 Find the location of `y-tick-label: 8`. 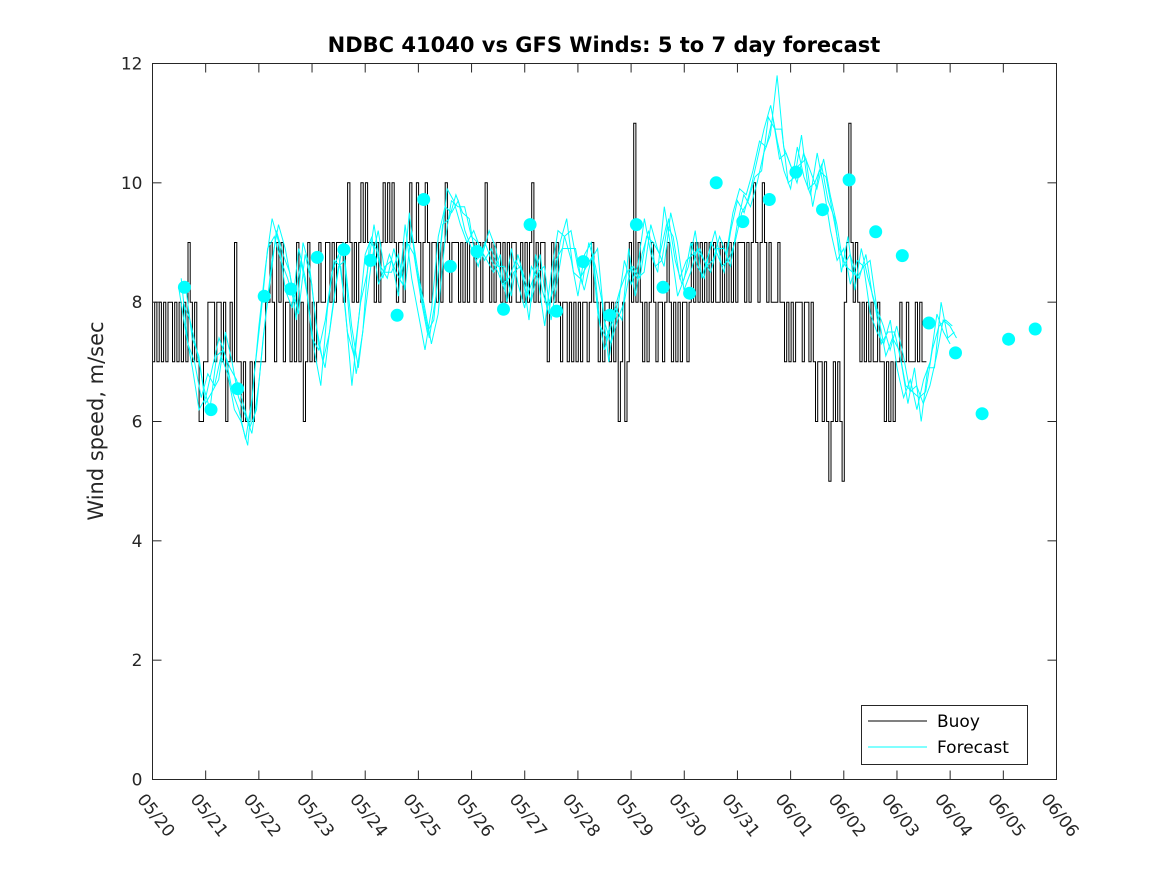

y-tick-label: 8 is located at coordinates (137, 303).